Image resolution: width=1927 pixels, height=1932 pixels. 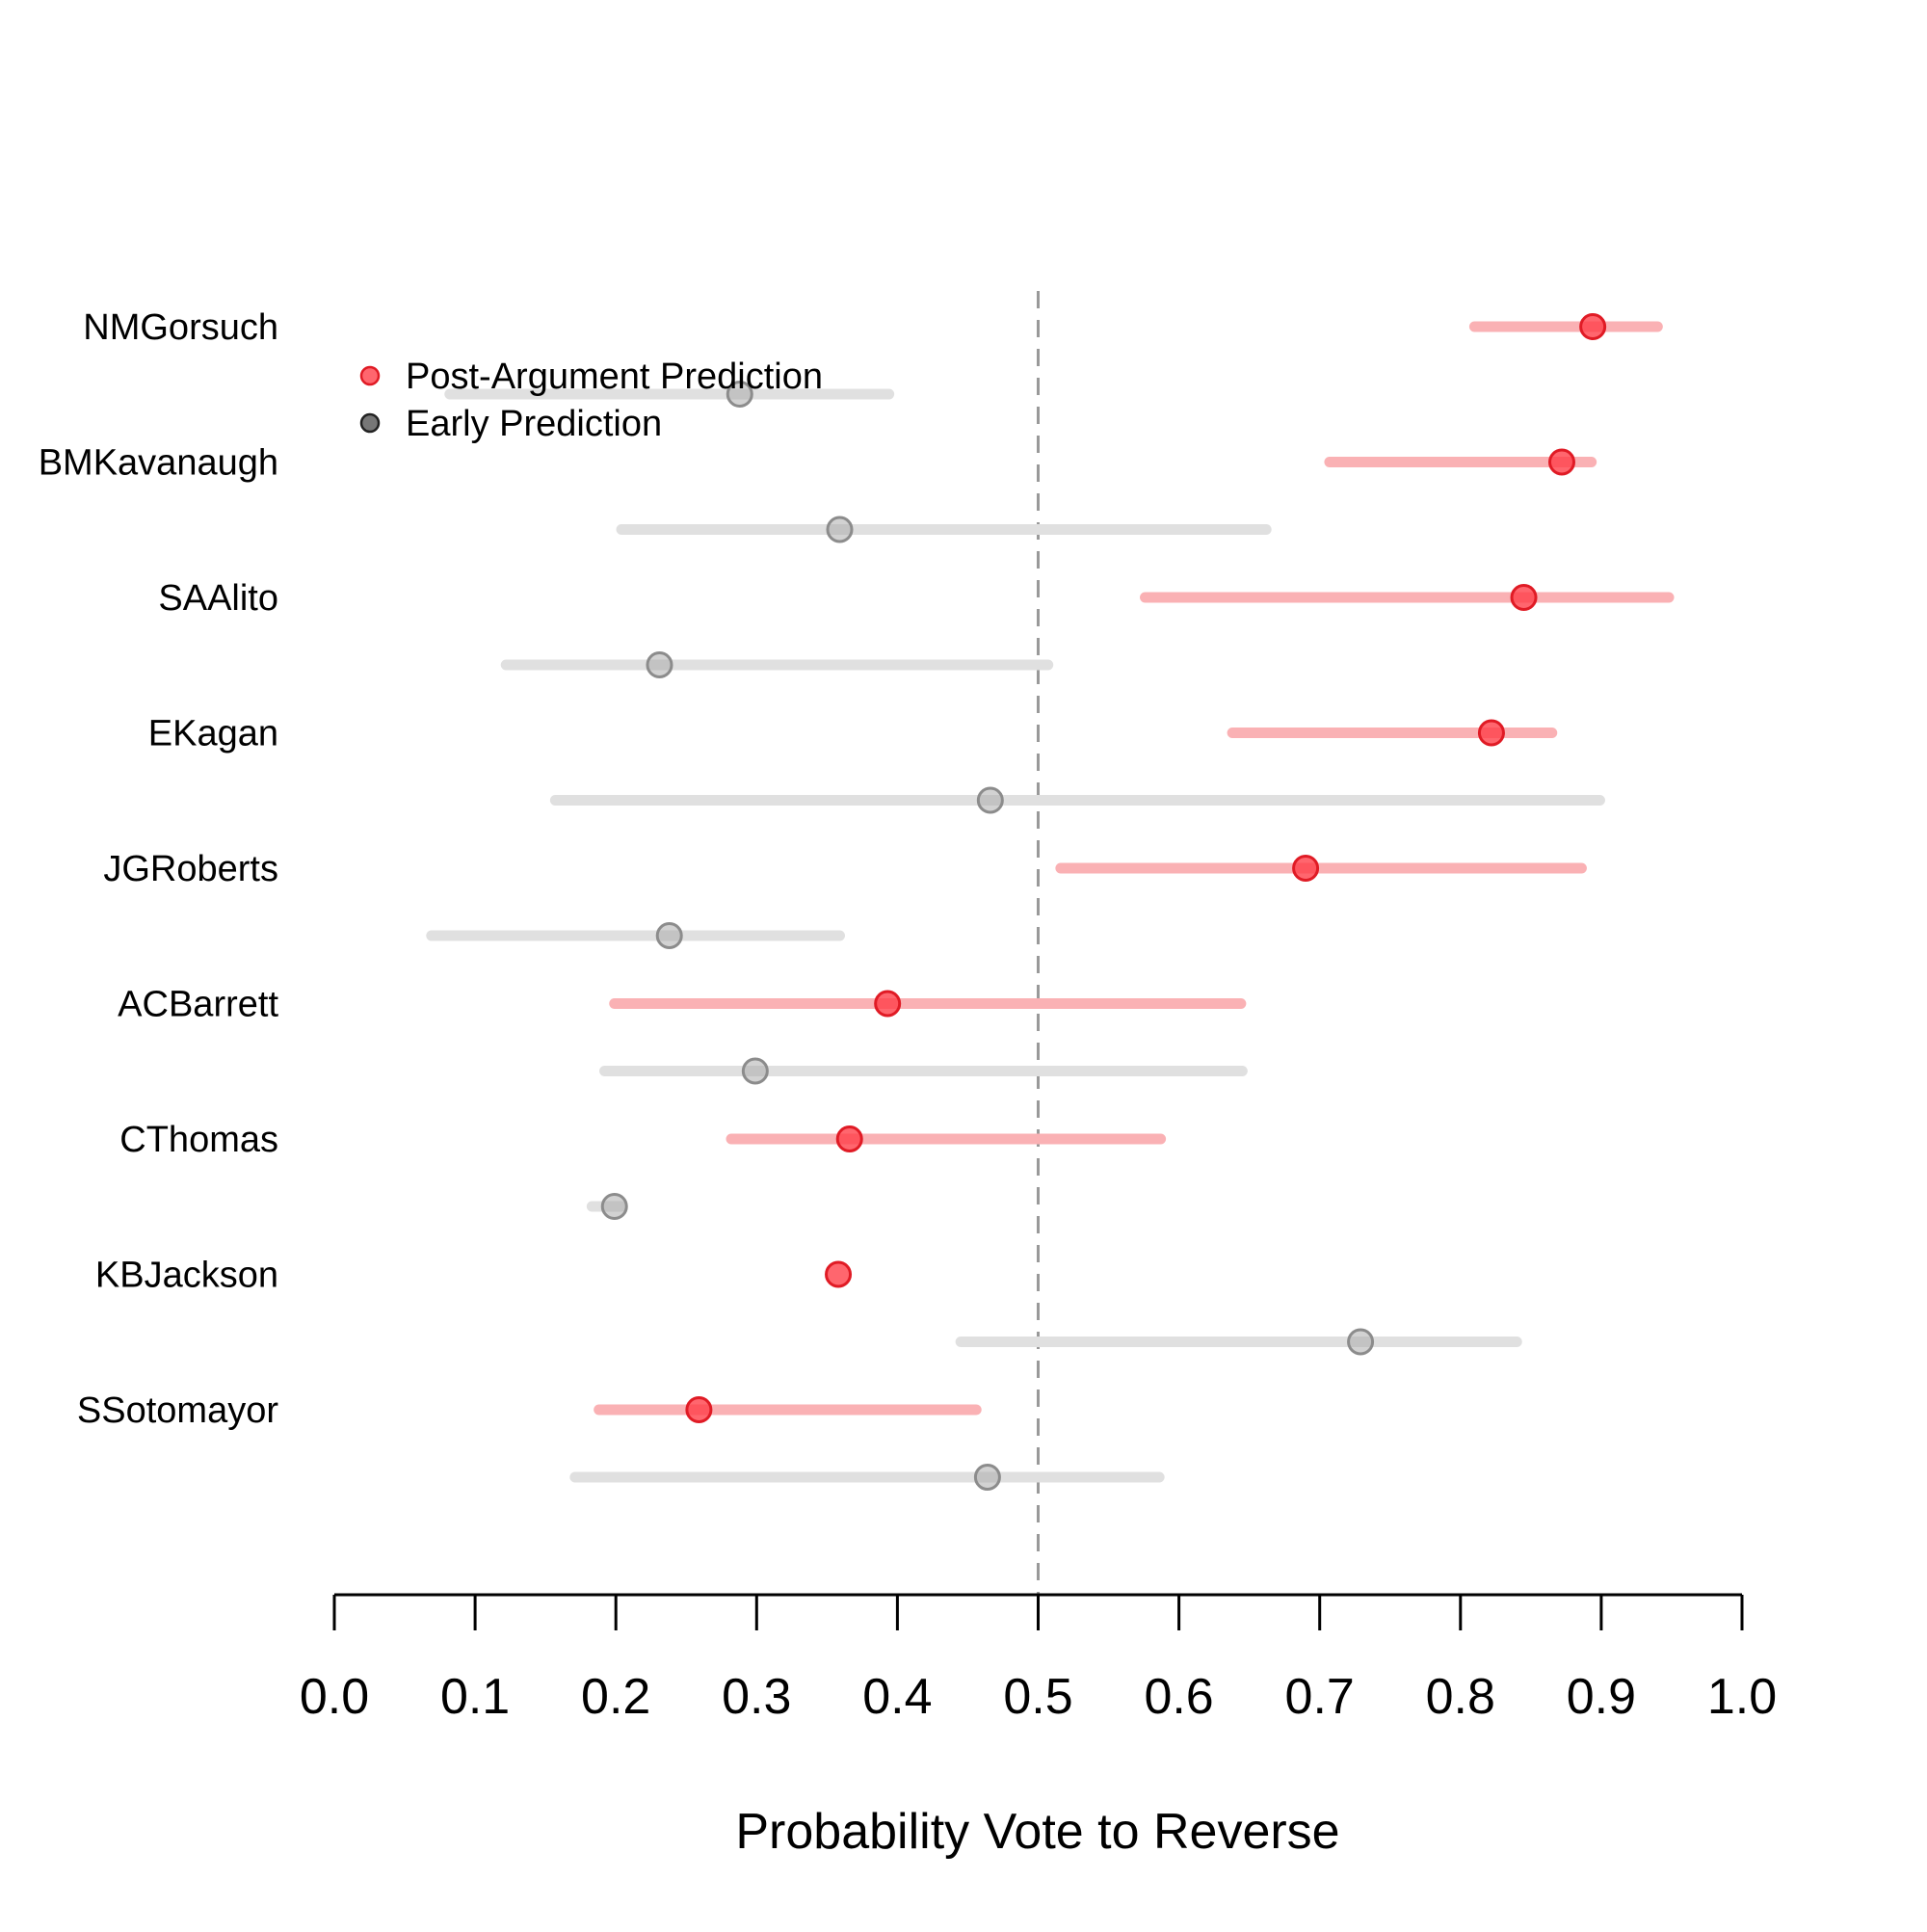 I want to click on x-tick-label-0.8: 0.8, so click(x=1460, y=1697).